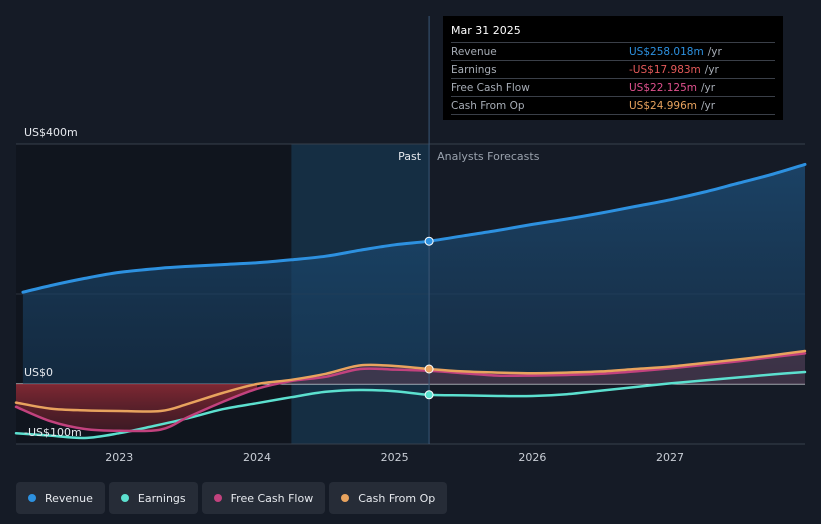  What do you see at coordinates (119, 457) in the screenshot?
I see `x-tick-label: 2023` at bounding box center [119, 457].